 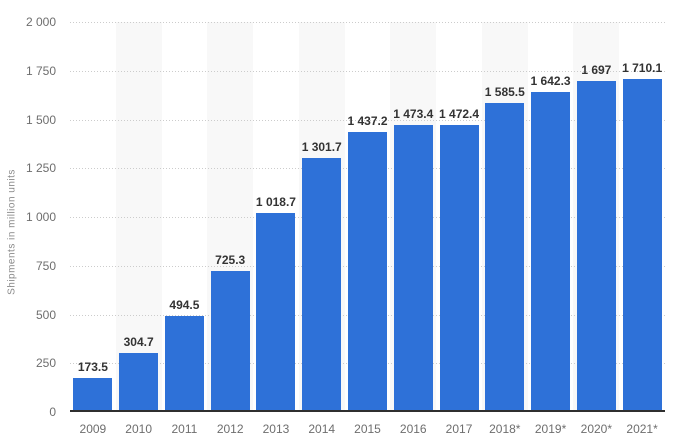 What do you see at coordinates (93, 395) in the screenshot?
I see `bar-2009` at bounding box center [93, 395].